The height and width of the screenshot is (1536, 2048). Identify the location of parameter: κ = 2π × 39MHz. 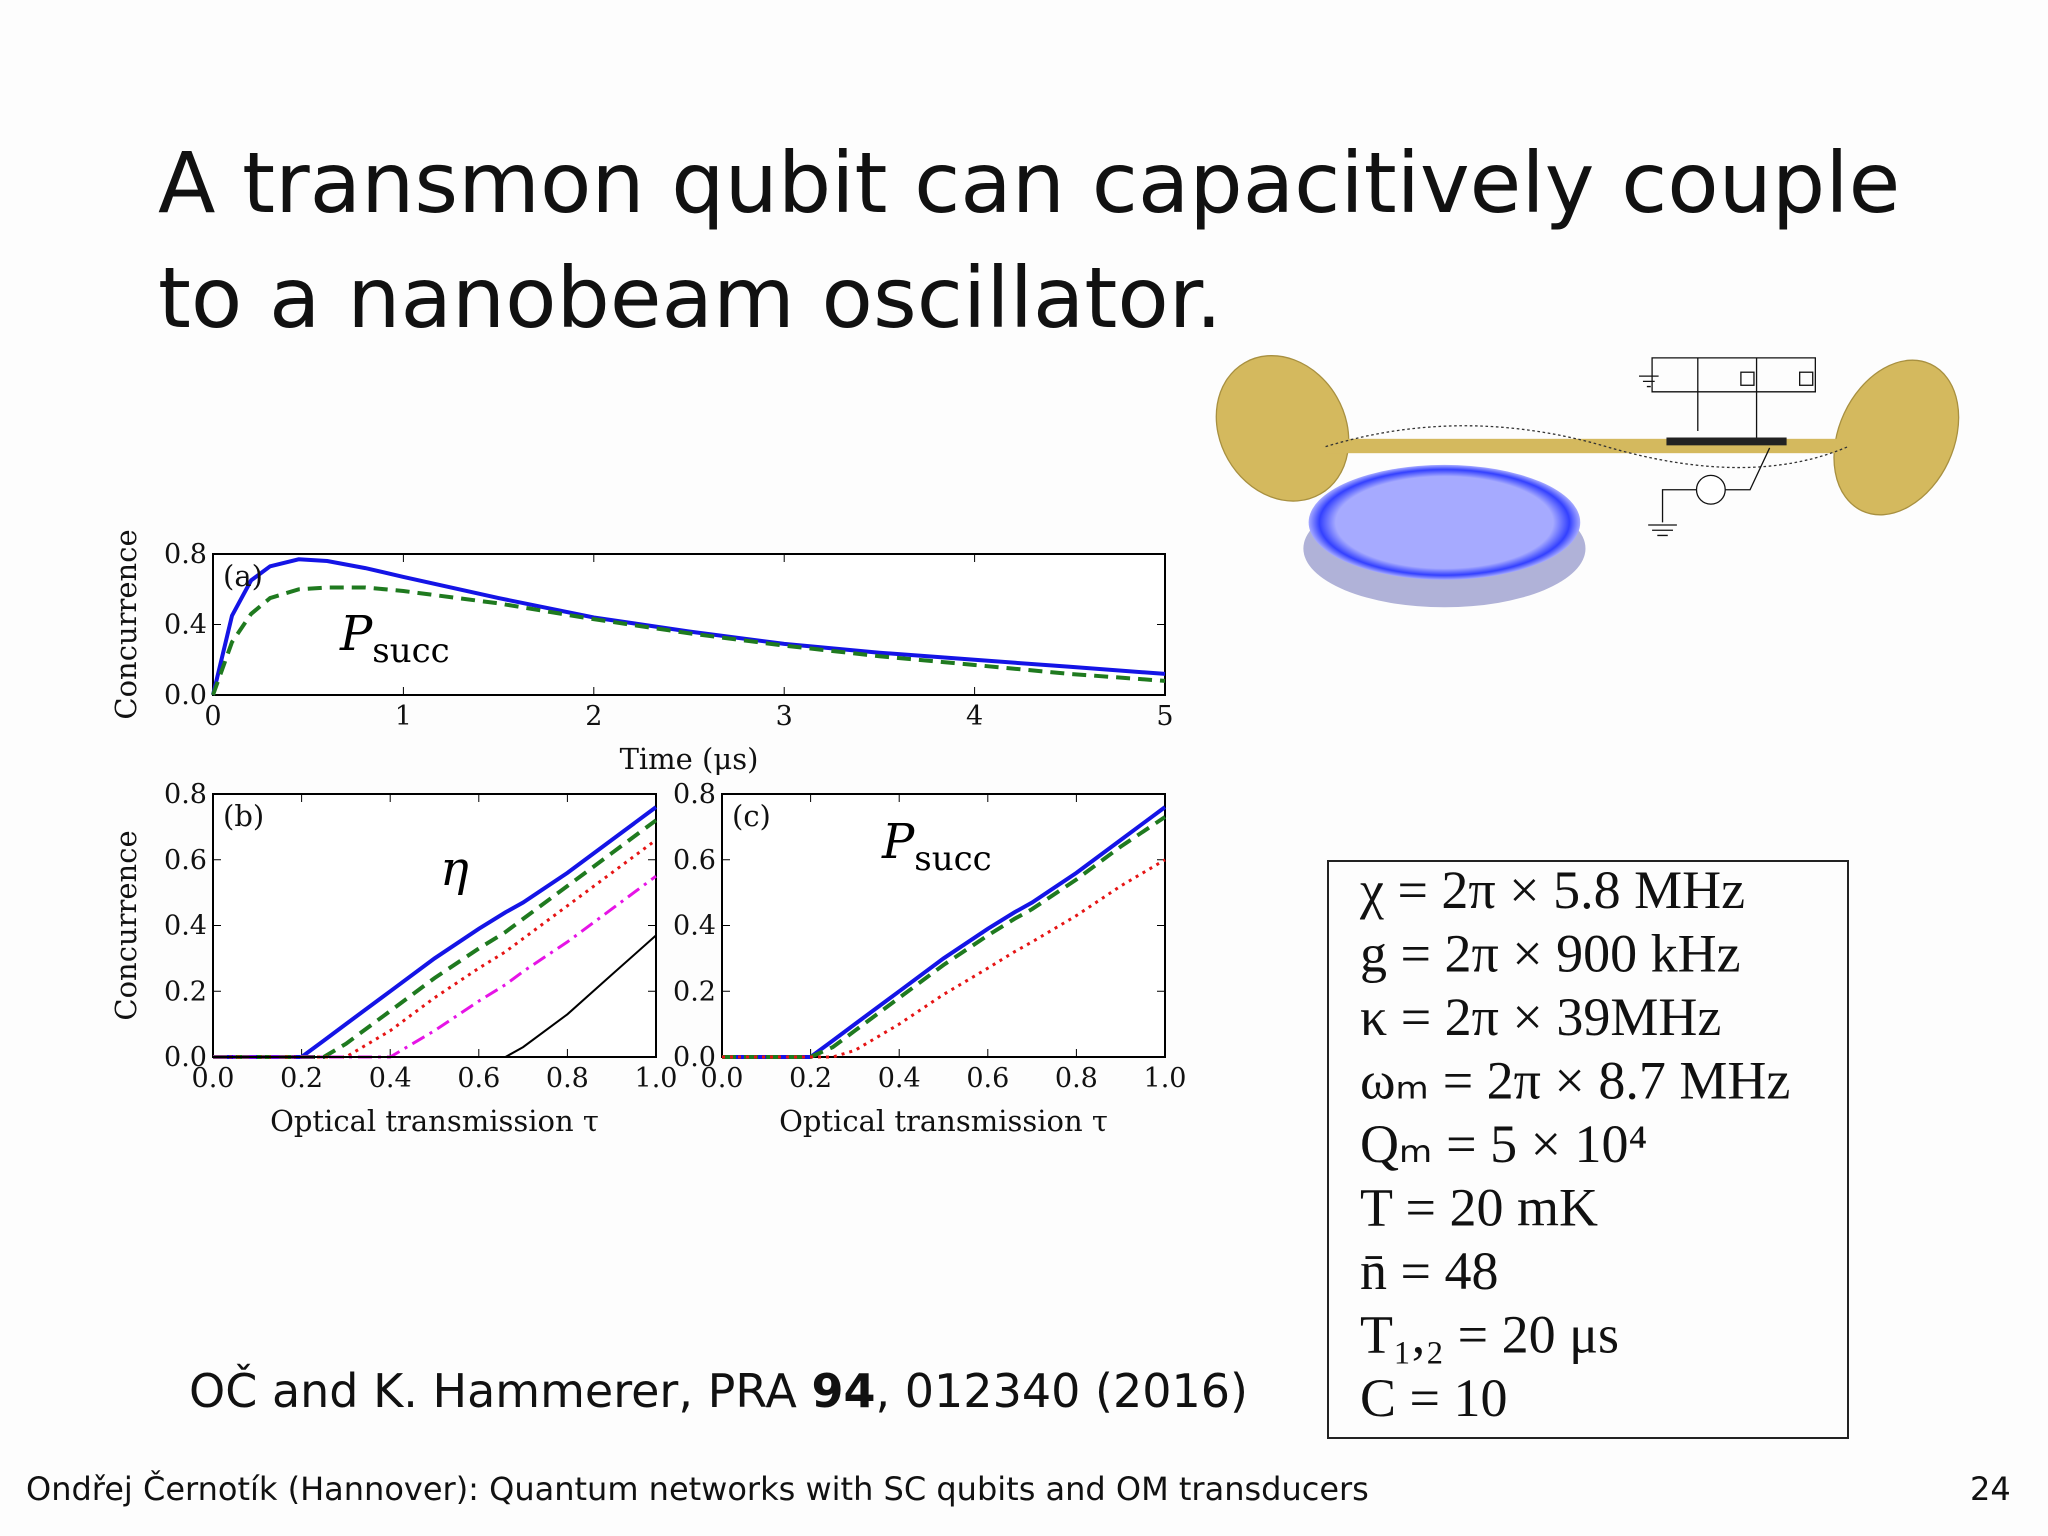
(1540, 1017).